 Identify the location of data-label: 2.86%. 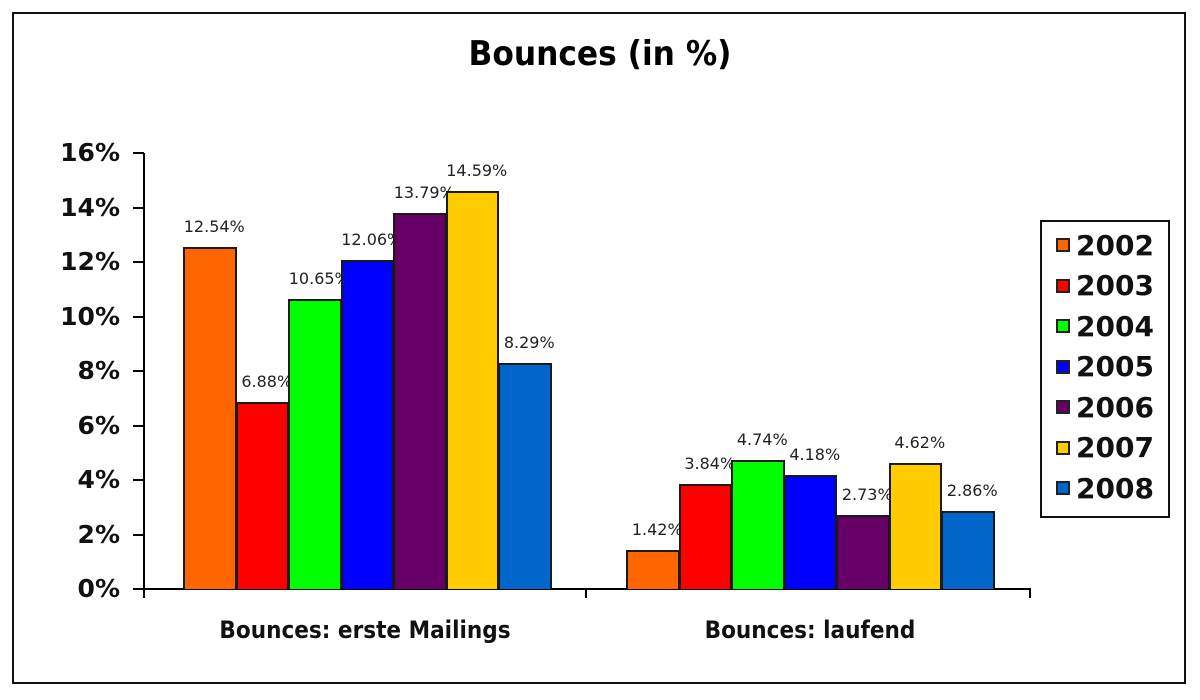
(972, 491).